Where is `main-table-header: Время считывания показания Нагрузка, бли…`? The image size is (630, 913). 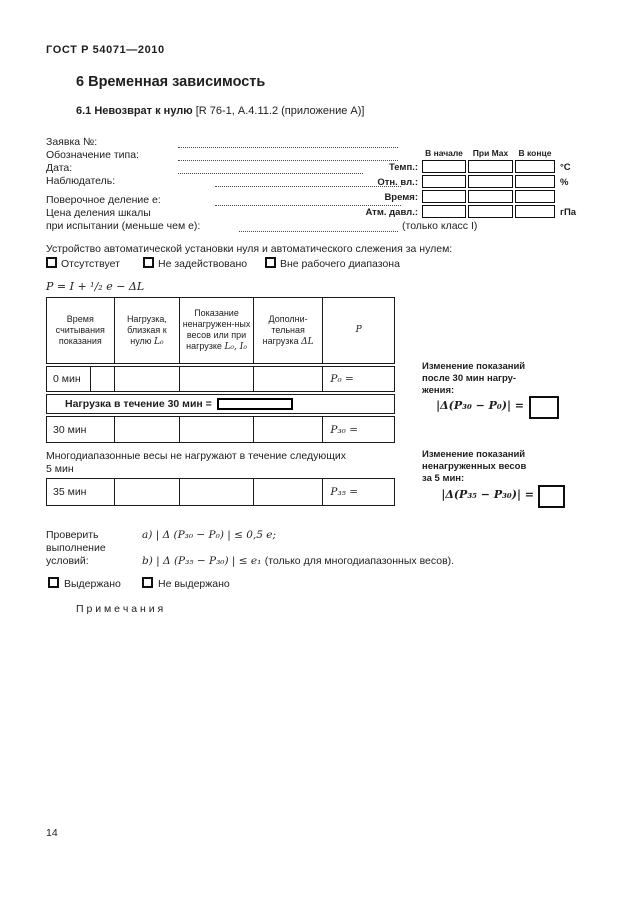 main-table-header: Время считывания показания Нагрузка, бли… is located at coordinates (220, 330).